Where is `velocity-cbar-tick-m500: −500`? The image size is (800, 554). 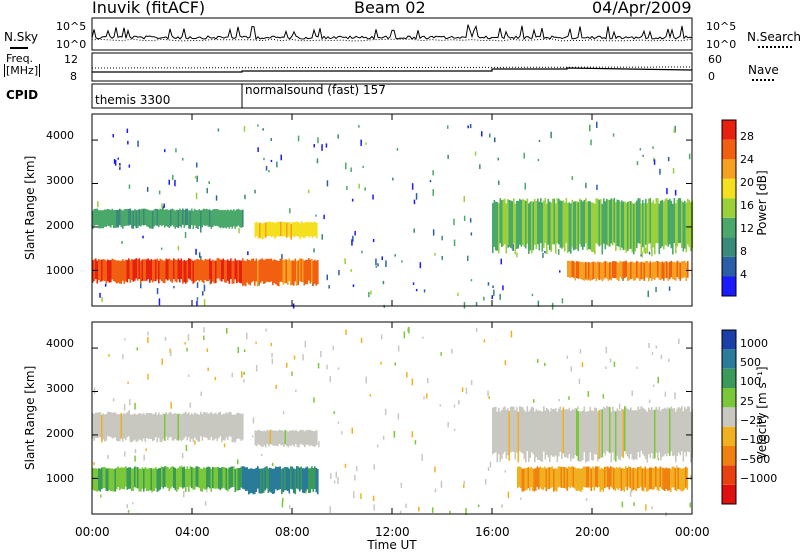 velocity-cbar-tick-m500: −500 is located at coordinates (755, 459).